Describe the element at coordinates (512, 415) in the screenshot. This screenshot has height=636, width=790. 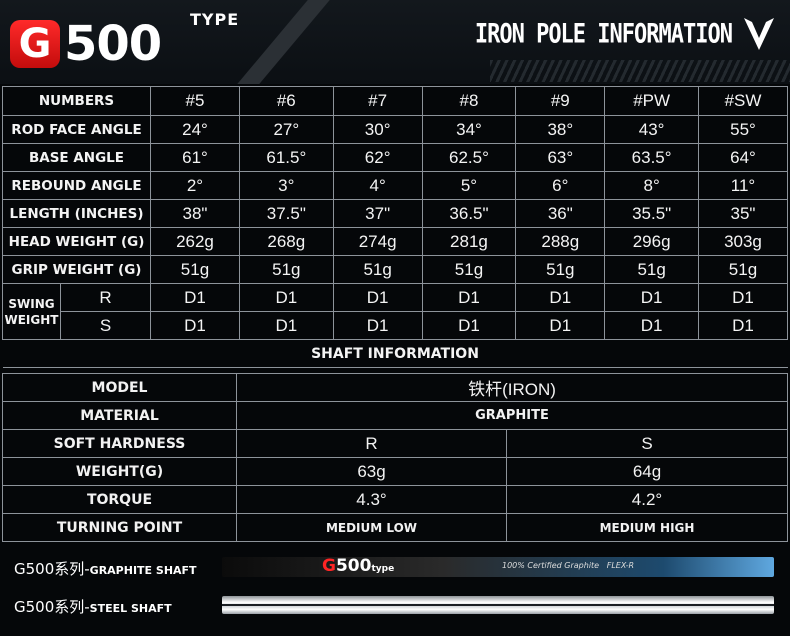
I see `material-value: GRAPHITE` at that location.